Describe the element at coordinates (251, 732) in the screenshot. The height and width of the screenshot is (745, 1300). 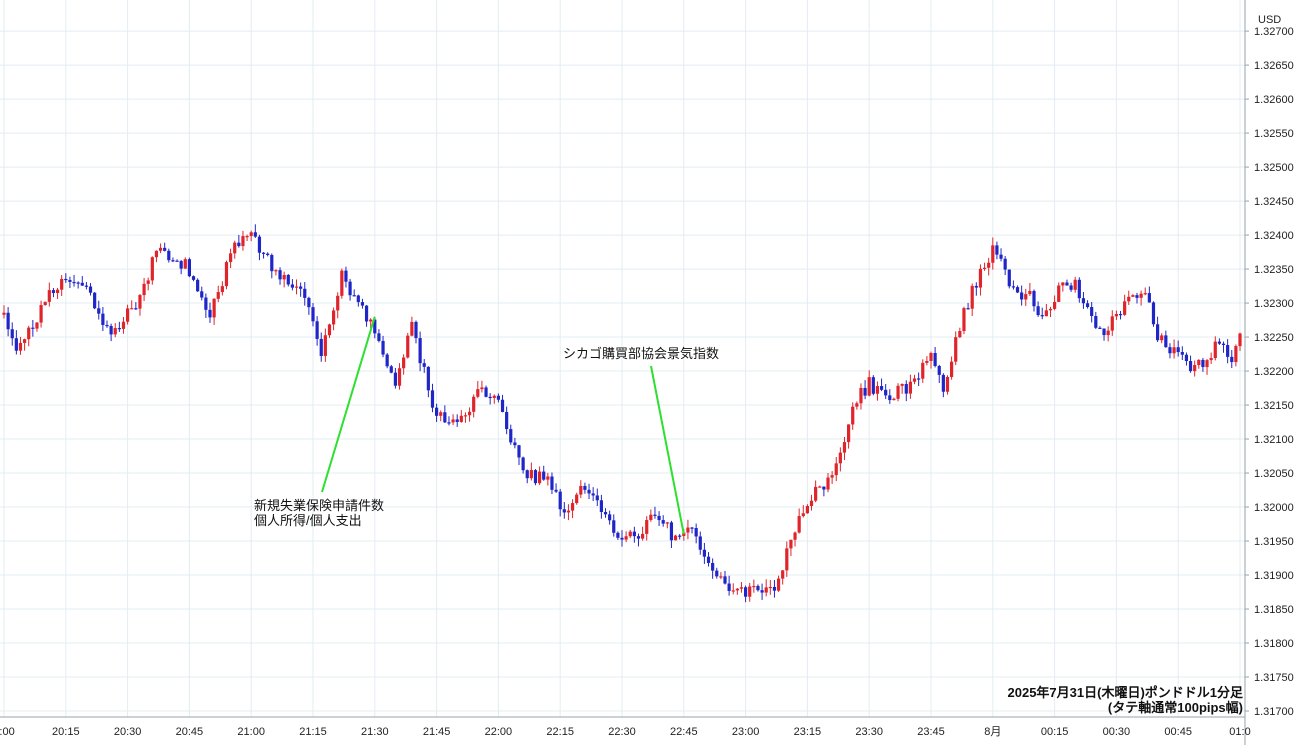
I see `x-tick-label: 21:00` at that location.